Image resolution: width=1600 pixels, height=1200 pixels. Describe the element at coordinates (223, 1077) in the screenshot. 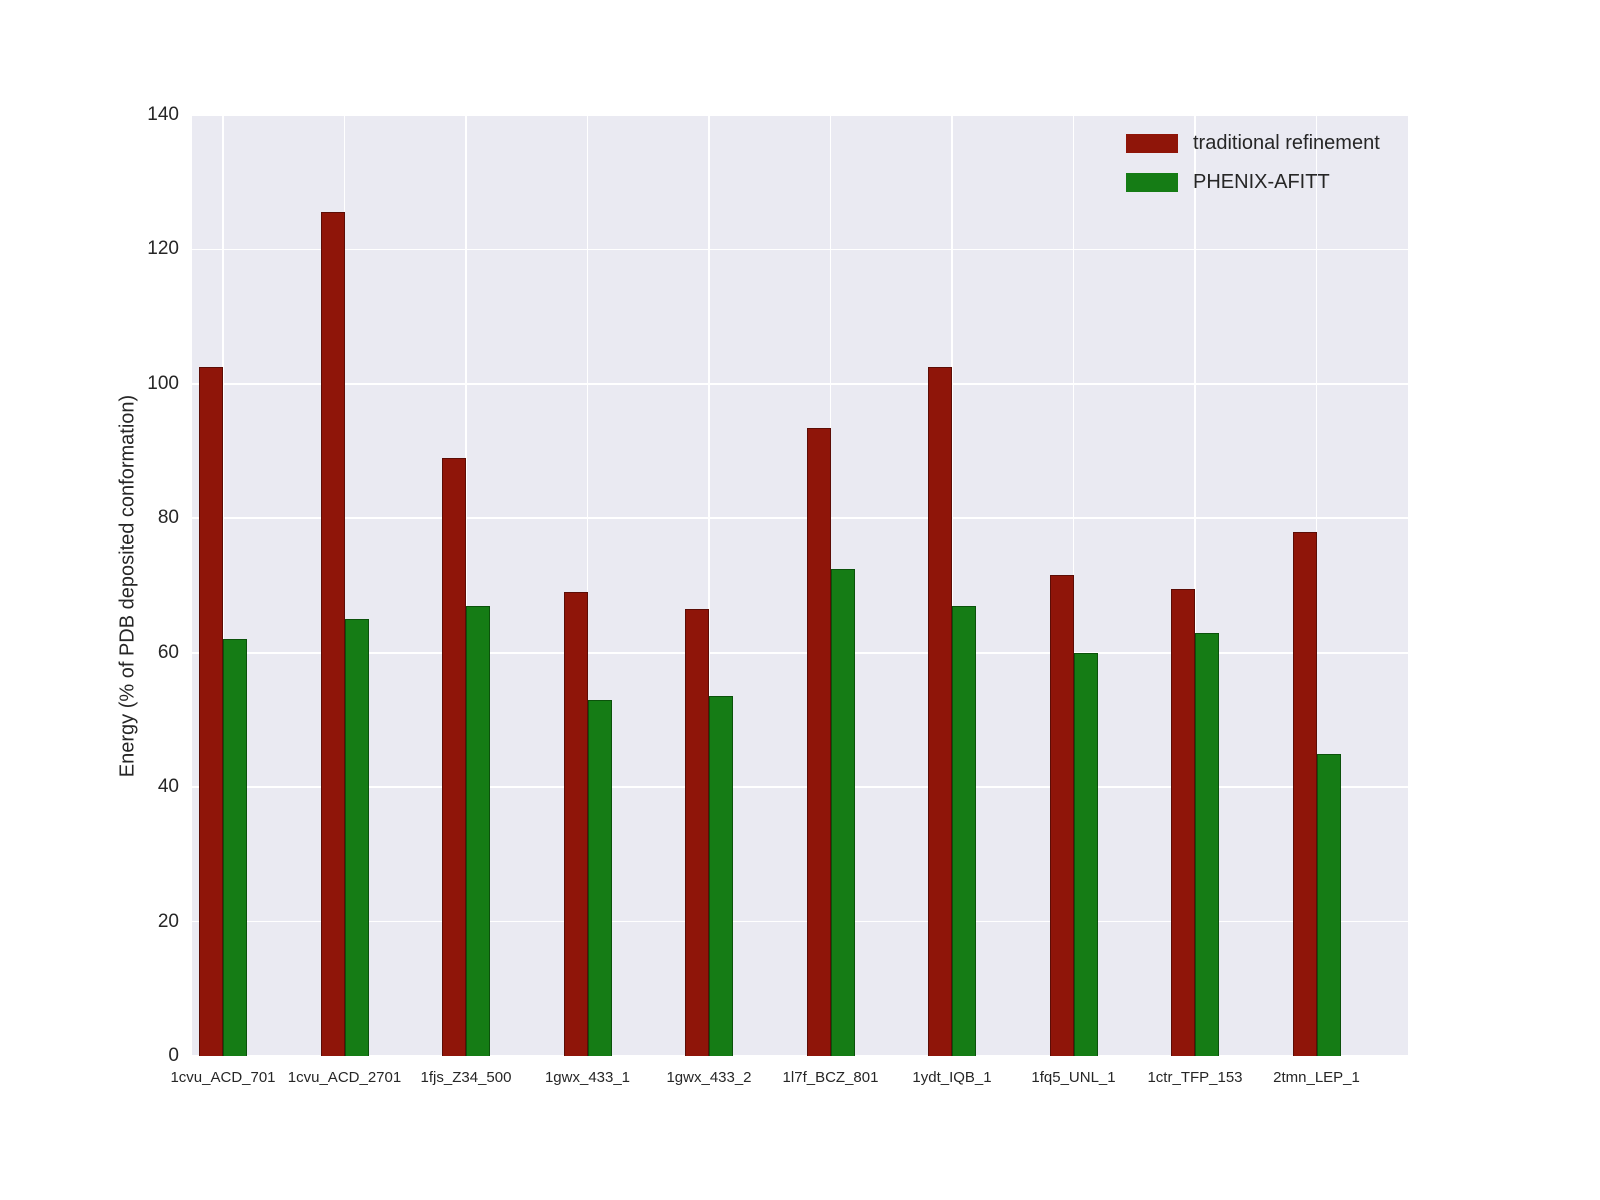

I see `x-tick-label: 1cvu_ACD_701` at that location.